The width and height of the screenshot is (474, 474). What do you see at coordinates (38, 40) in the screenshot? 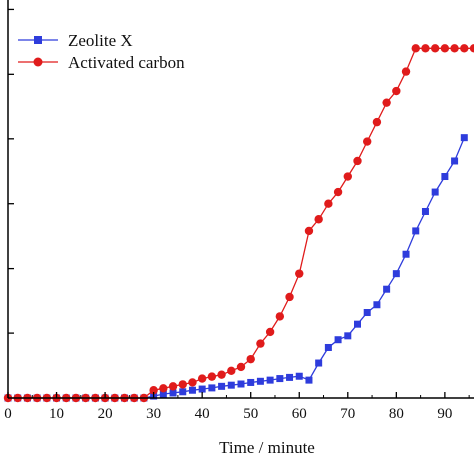
I see `legend-marker-zeolite-x` at bounding box center [38, 40].